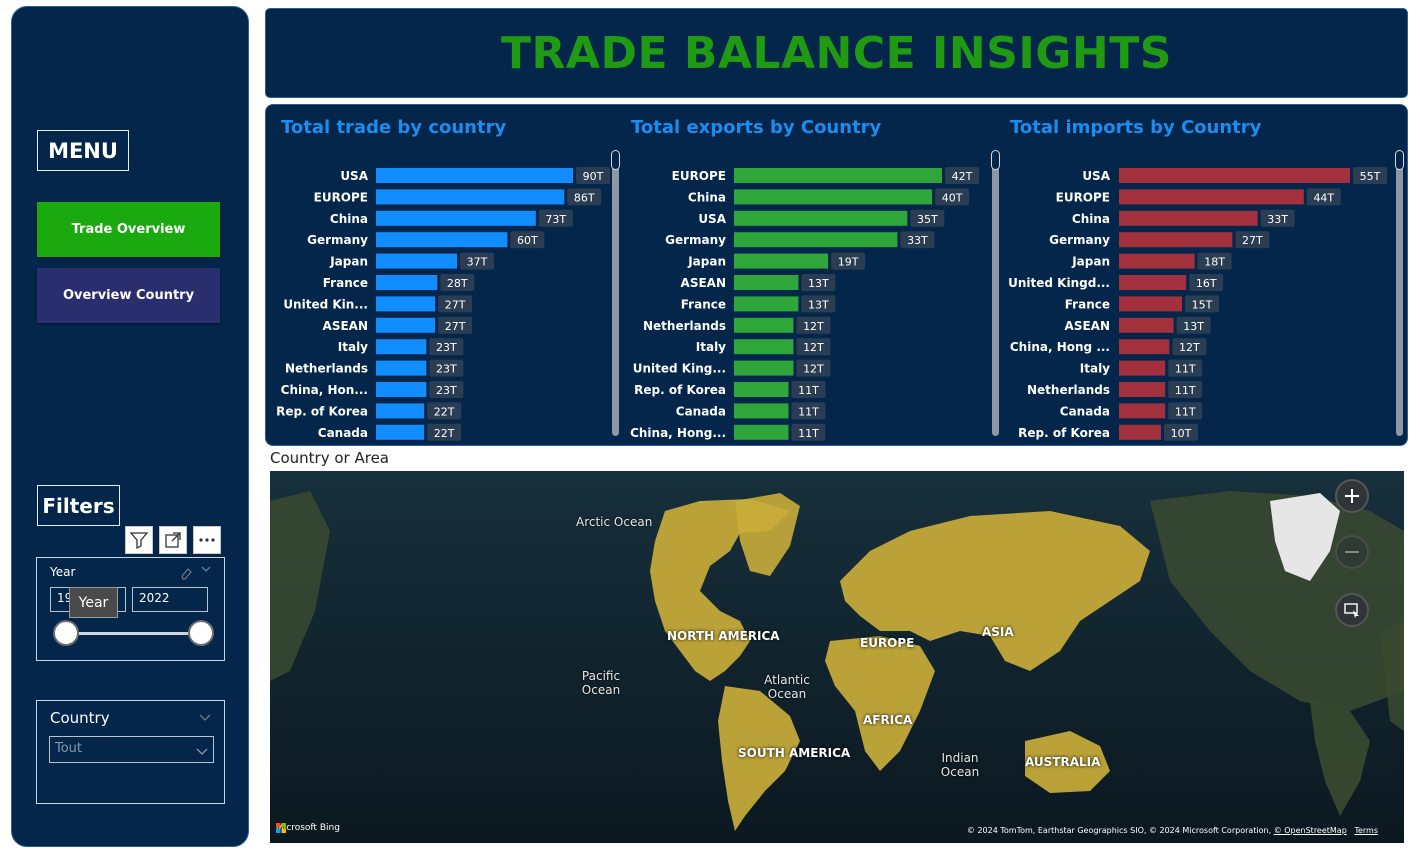 This screenshot has width=1420, height=851. What do you see at coordinates (128, 295) in the screenshot?
I see `overview-country-button: Overview Country` at bounding box center [128, 295].